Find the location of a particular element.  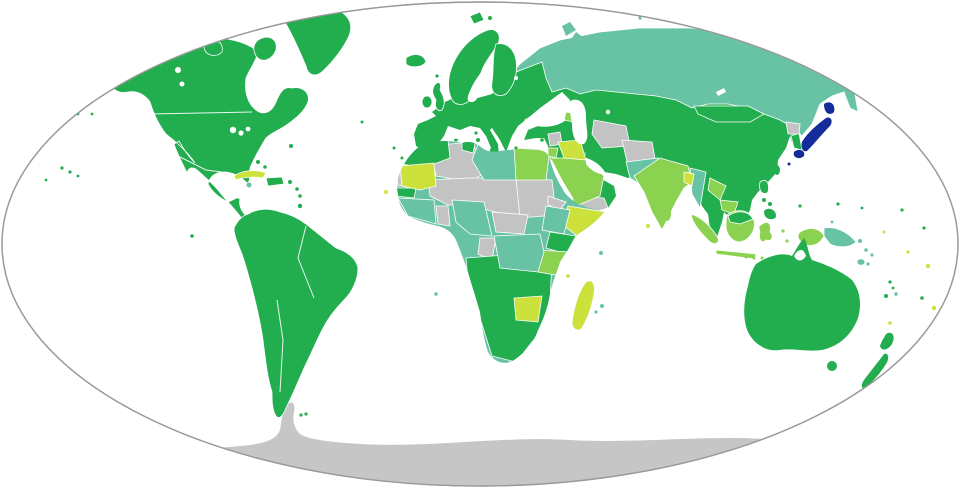

region-canary-islands is located at coordinates (402, 158).